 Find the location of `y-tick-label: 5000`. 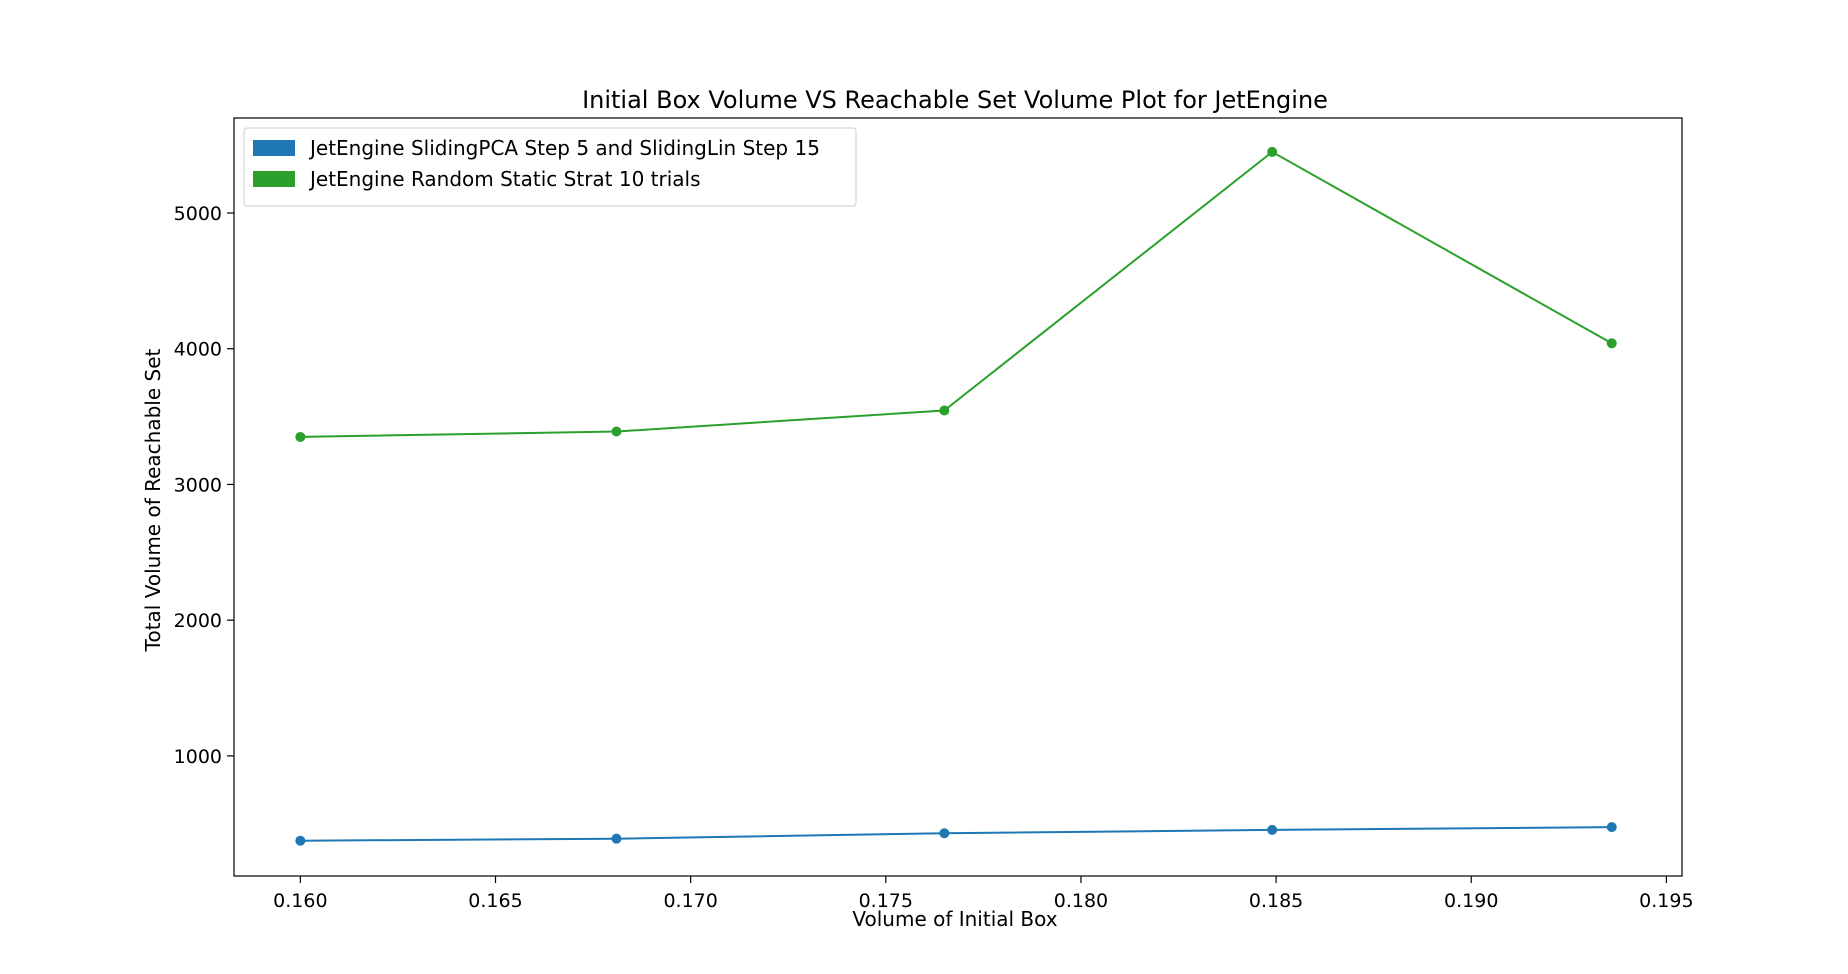

y-tick-label: 5000 is located at coordinates (198, 214).